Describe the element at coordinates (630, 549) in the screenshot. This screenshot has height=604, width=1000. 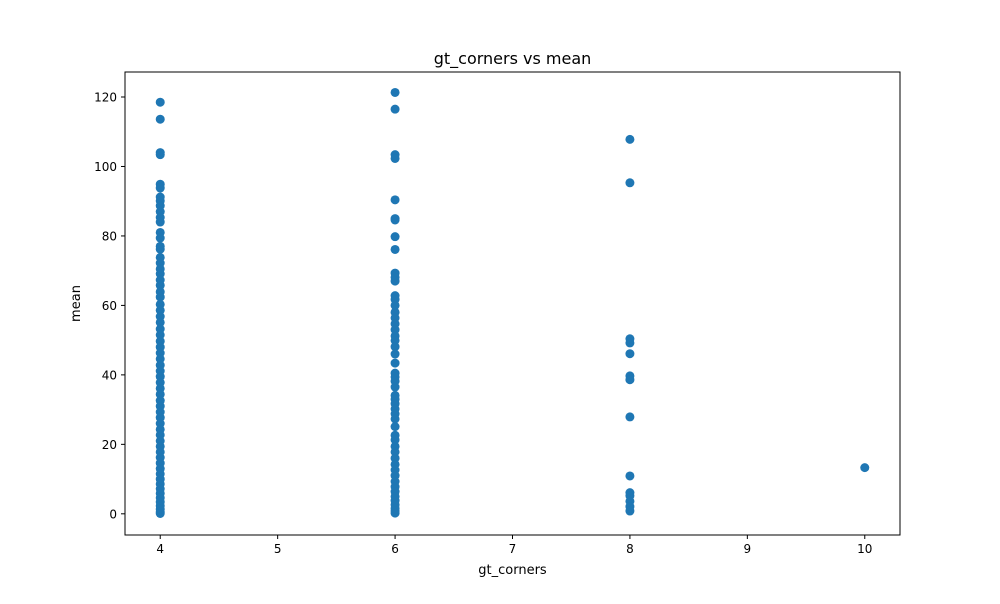
I see `x-tick-label: 8` at that location.